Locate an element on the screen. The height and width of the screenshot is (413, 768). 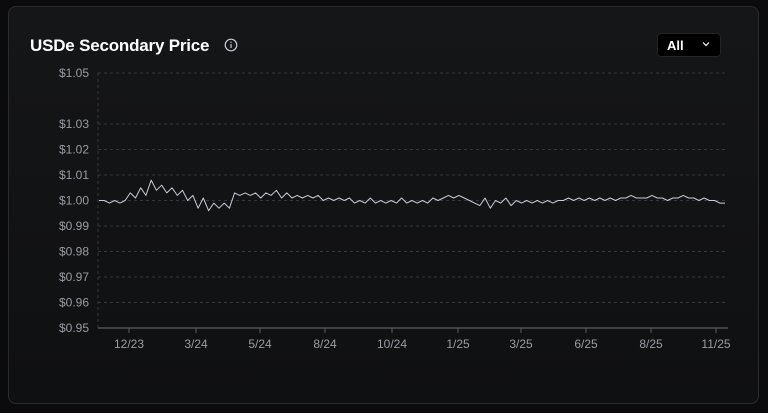
x-tick-label: 11/25 is located at coordinates (715, 344).